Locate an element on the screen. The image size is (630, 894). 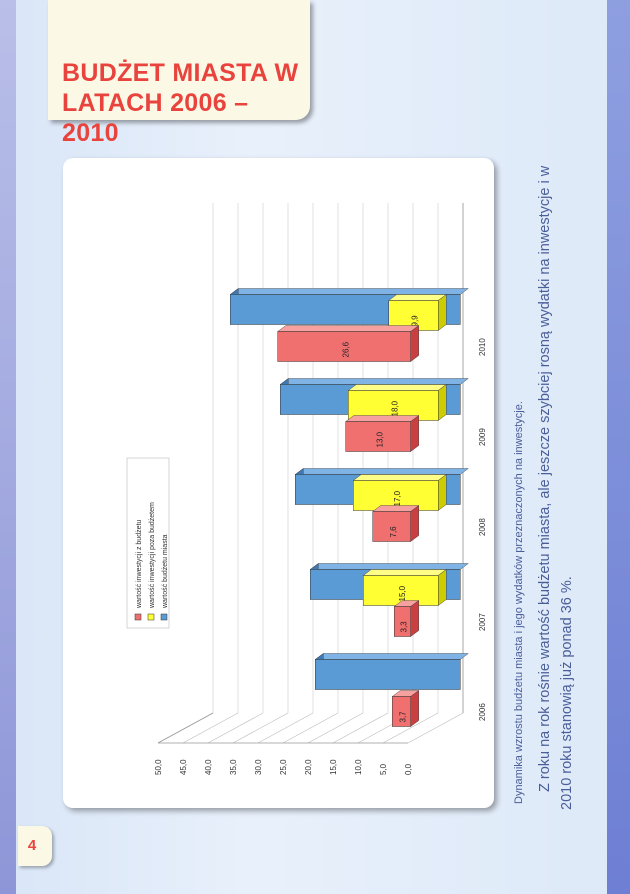
y-tick-label: 35,0 is located at coordinates (233, 767).